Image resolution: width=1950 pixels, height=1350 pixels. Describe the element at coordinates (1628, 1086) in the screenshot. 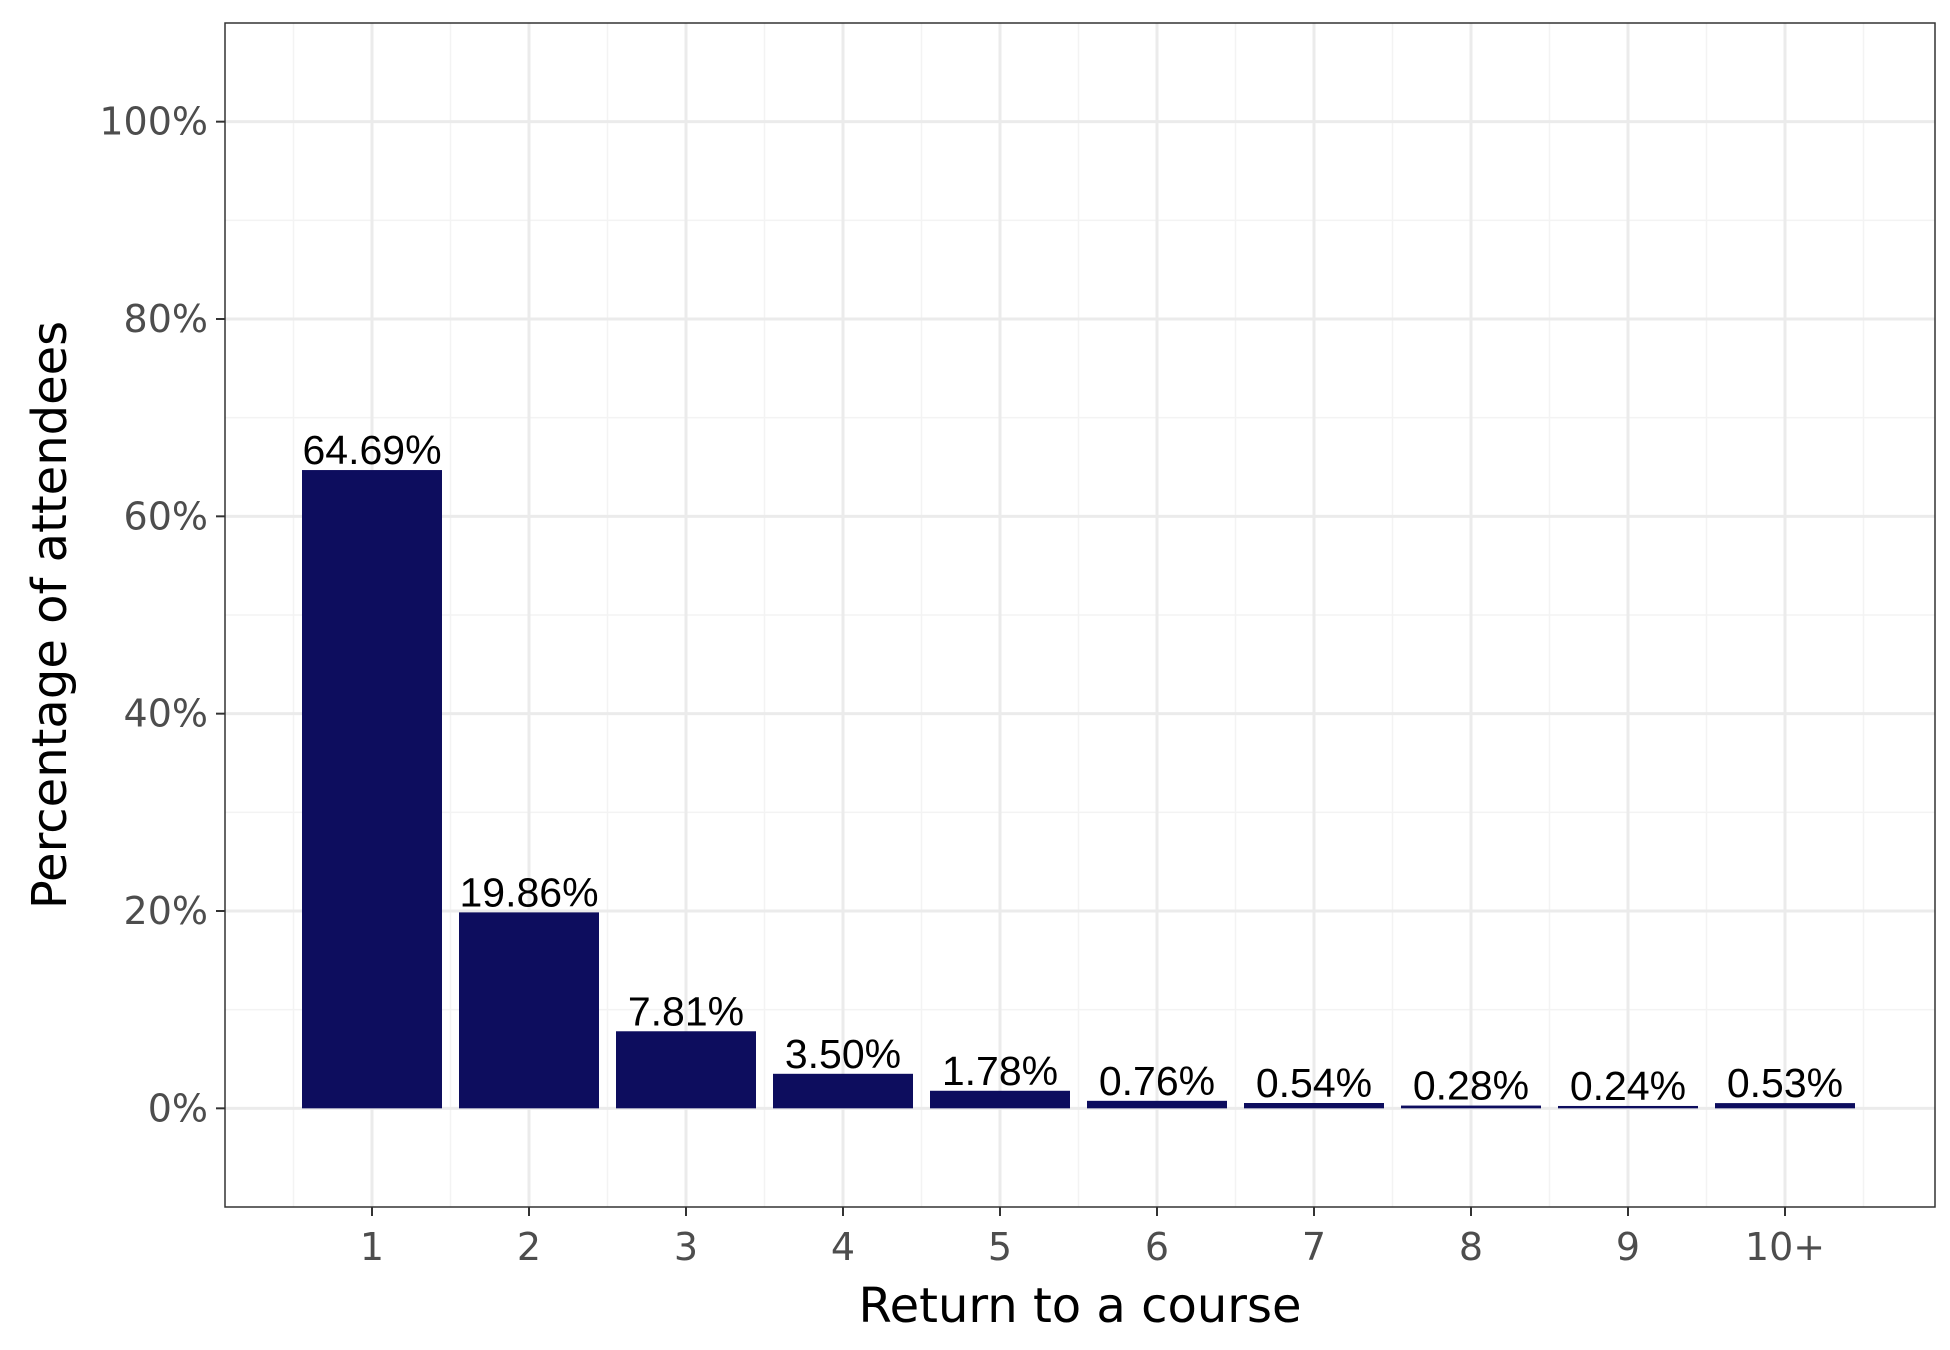

I see `bar-value-label: 0.24%` at that location.